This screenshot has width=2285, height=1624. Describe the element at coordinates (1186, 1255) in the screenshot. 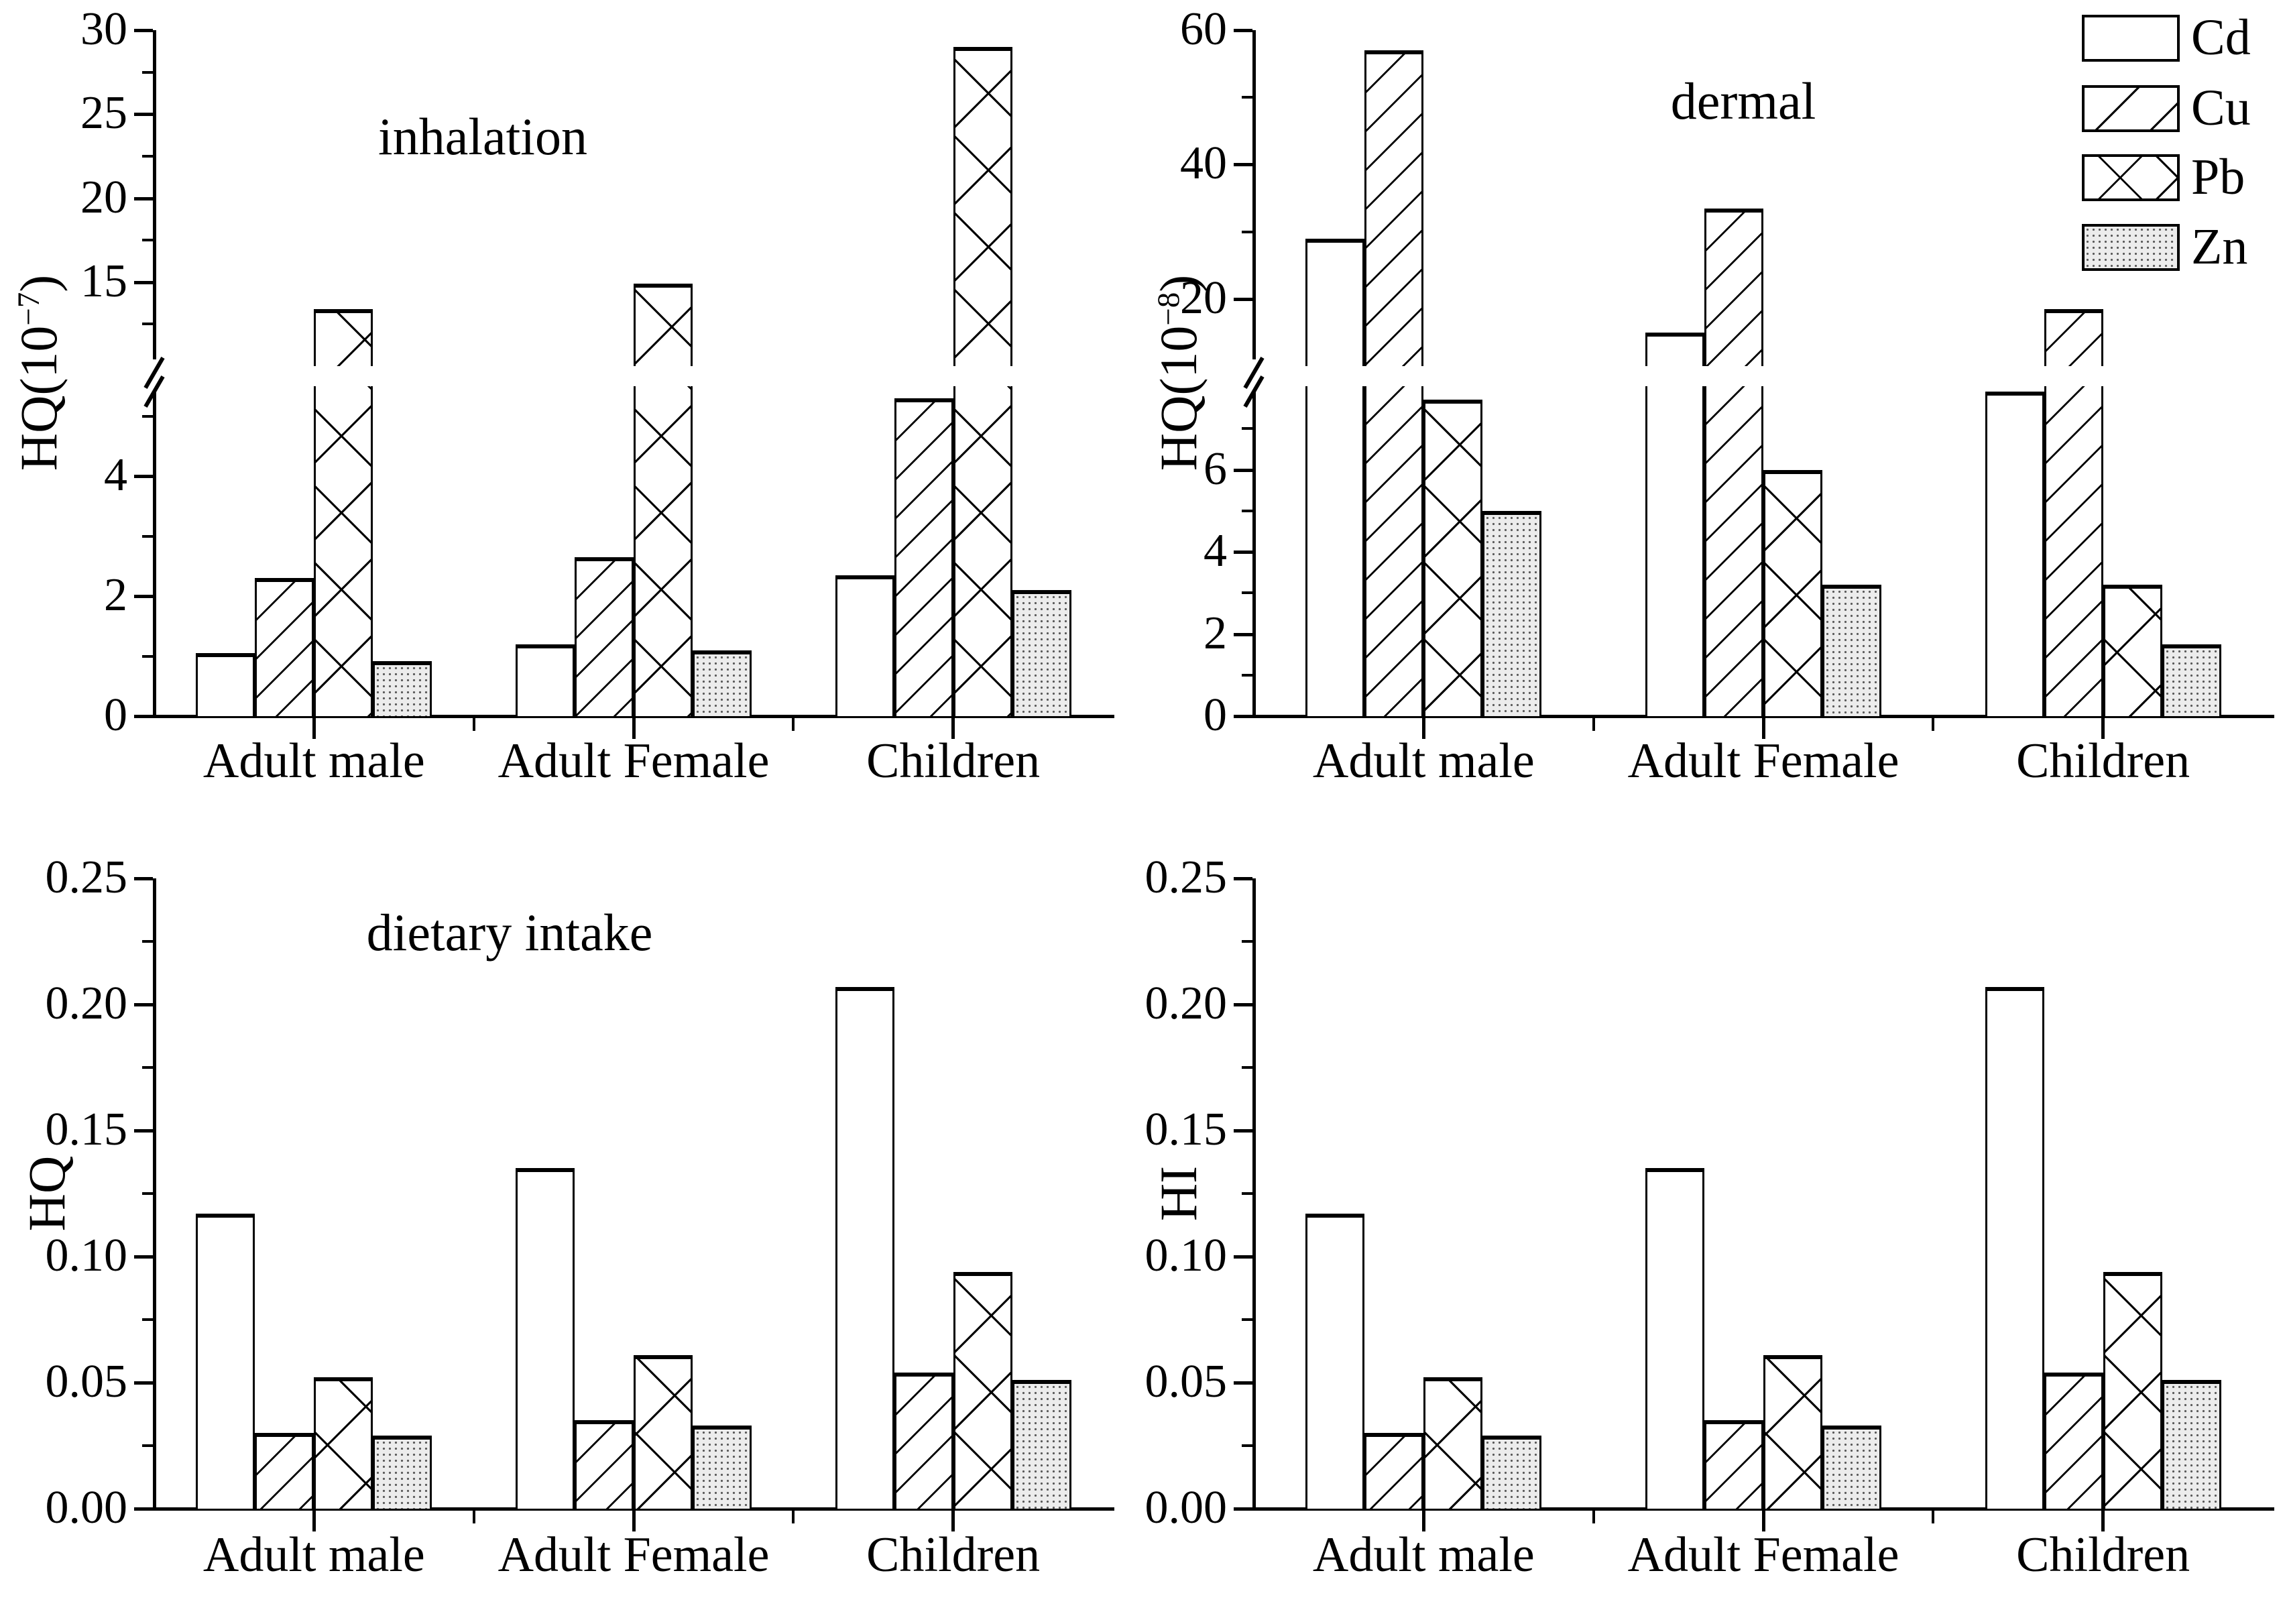

I see `y-tick-label: 0.10` at that location.